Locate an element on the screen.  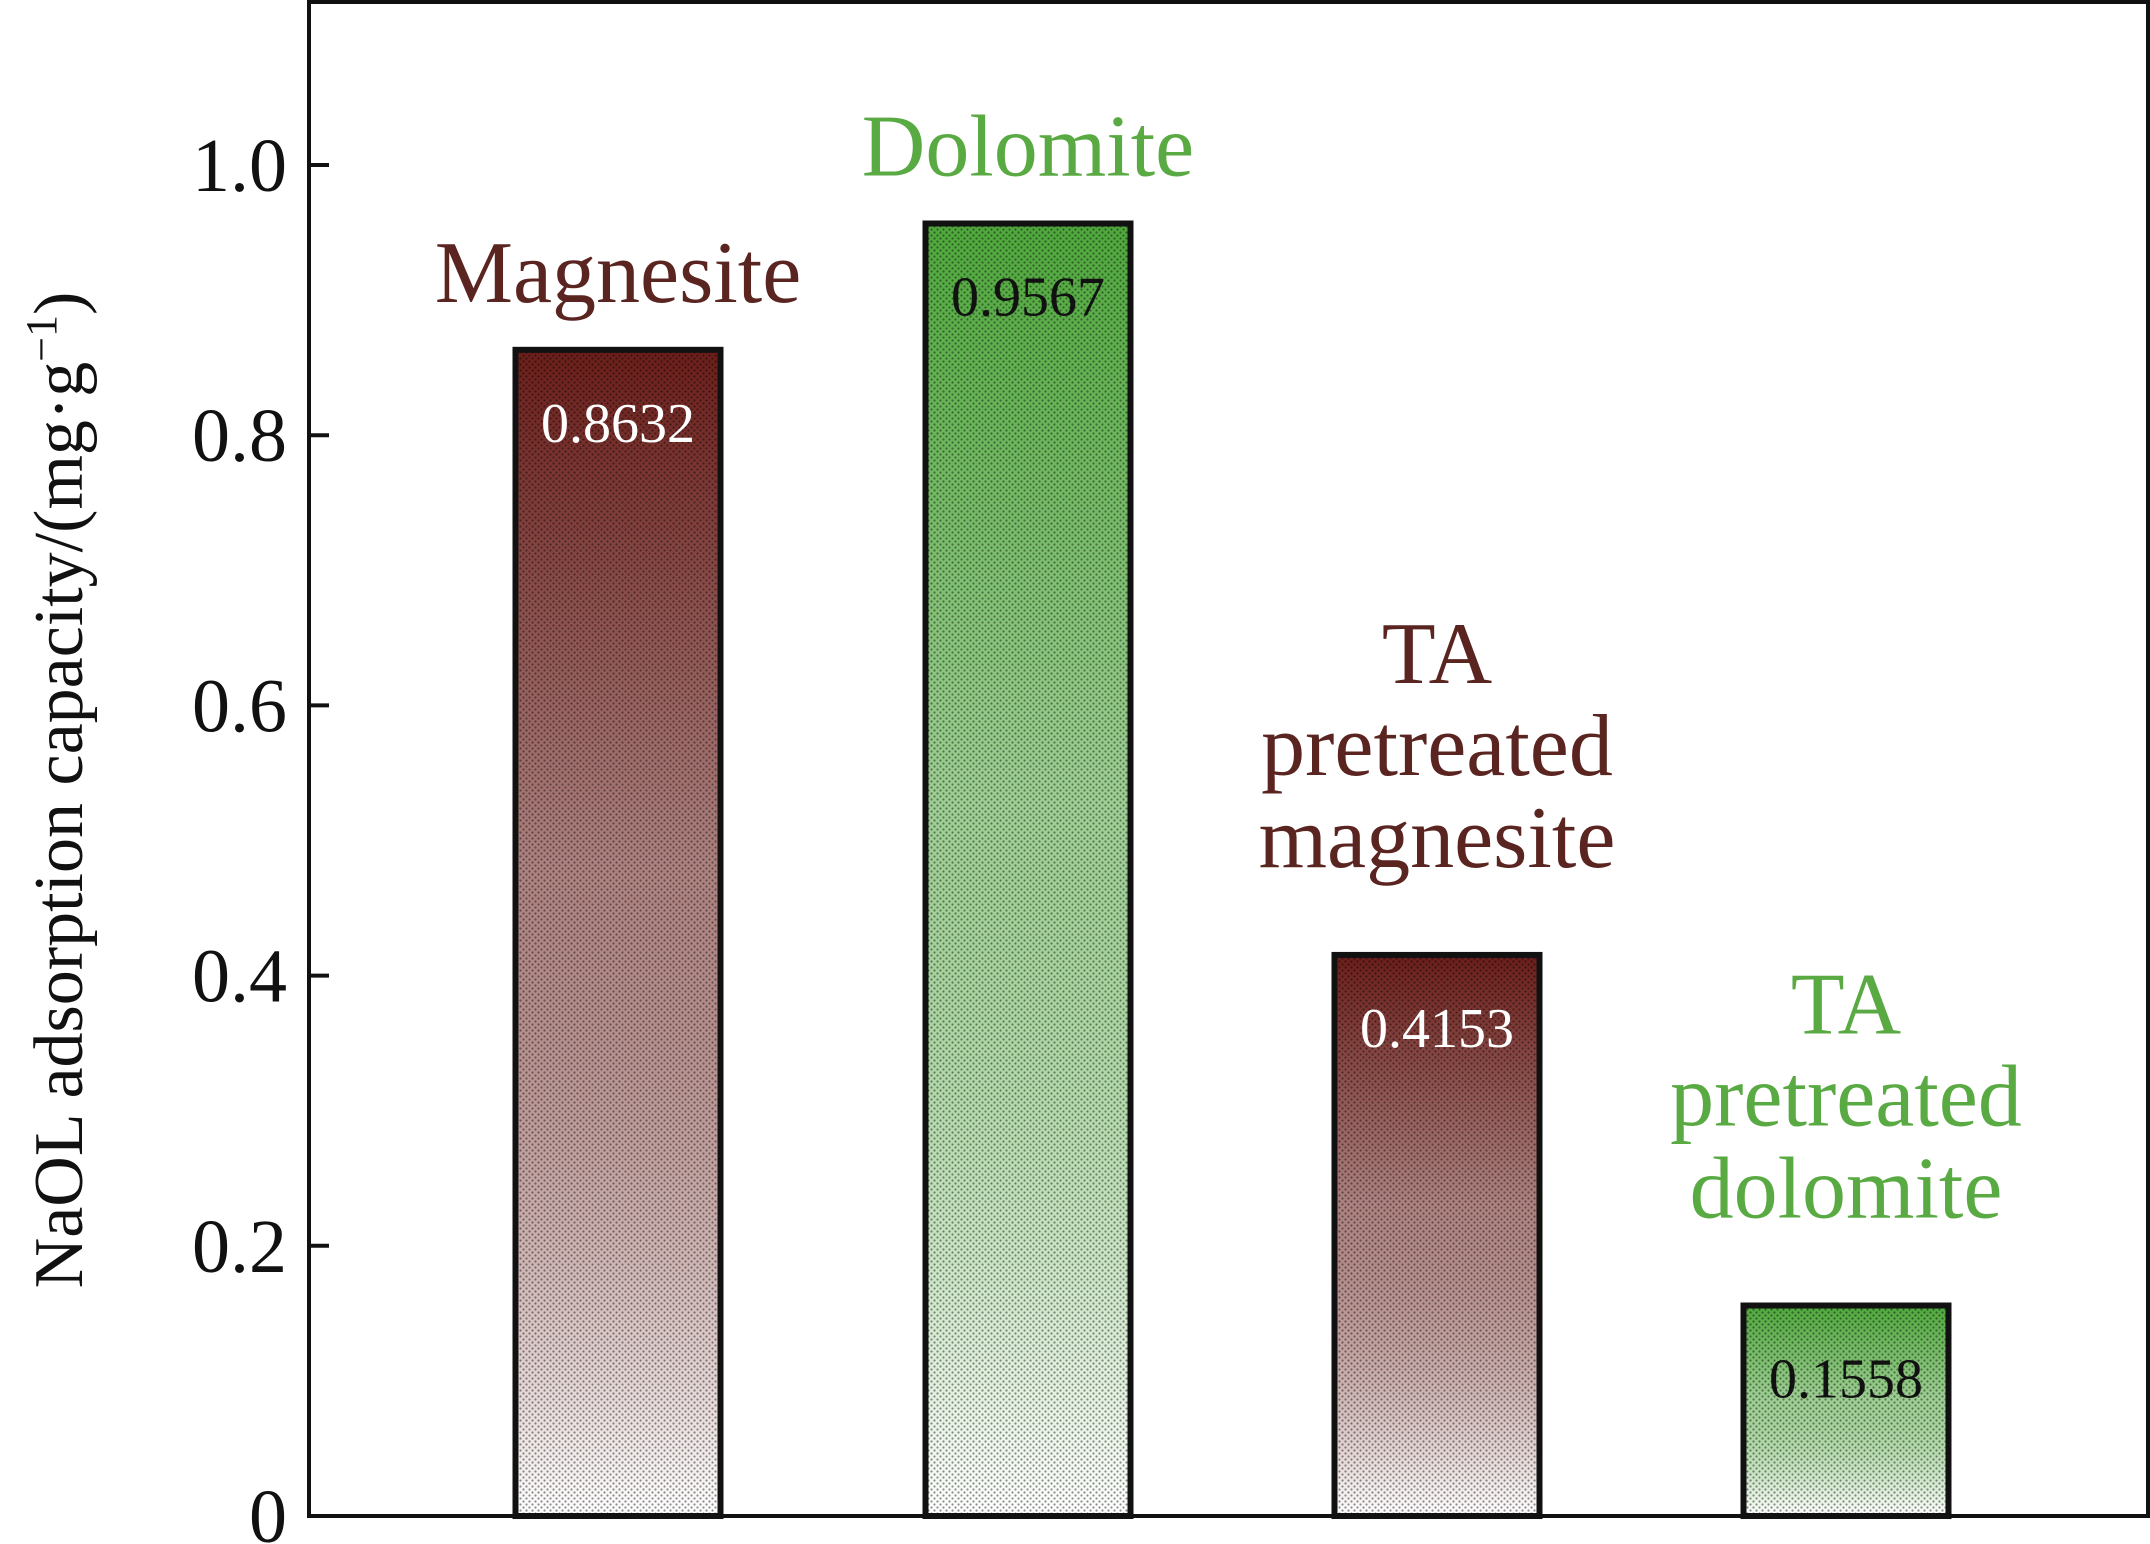
y-axis-label-superscript: −1 is located at coordinates (41, 338).